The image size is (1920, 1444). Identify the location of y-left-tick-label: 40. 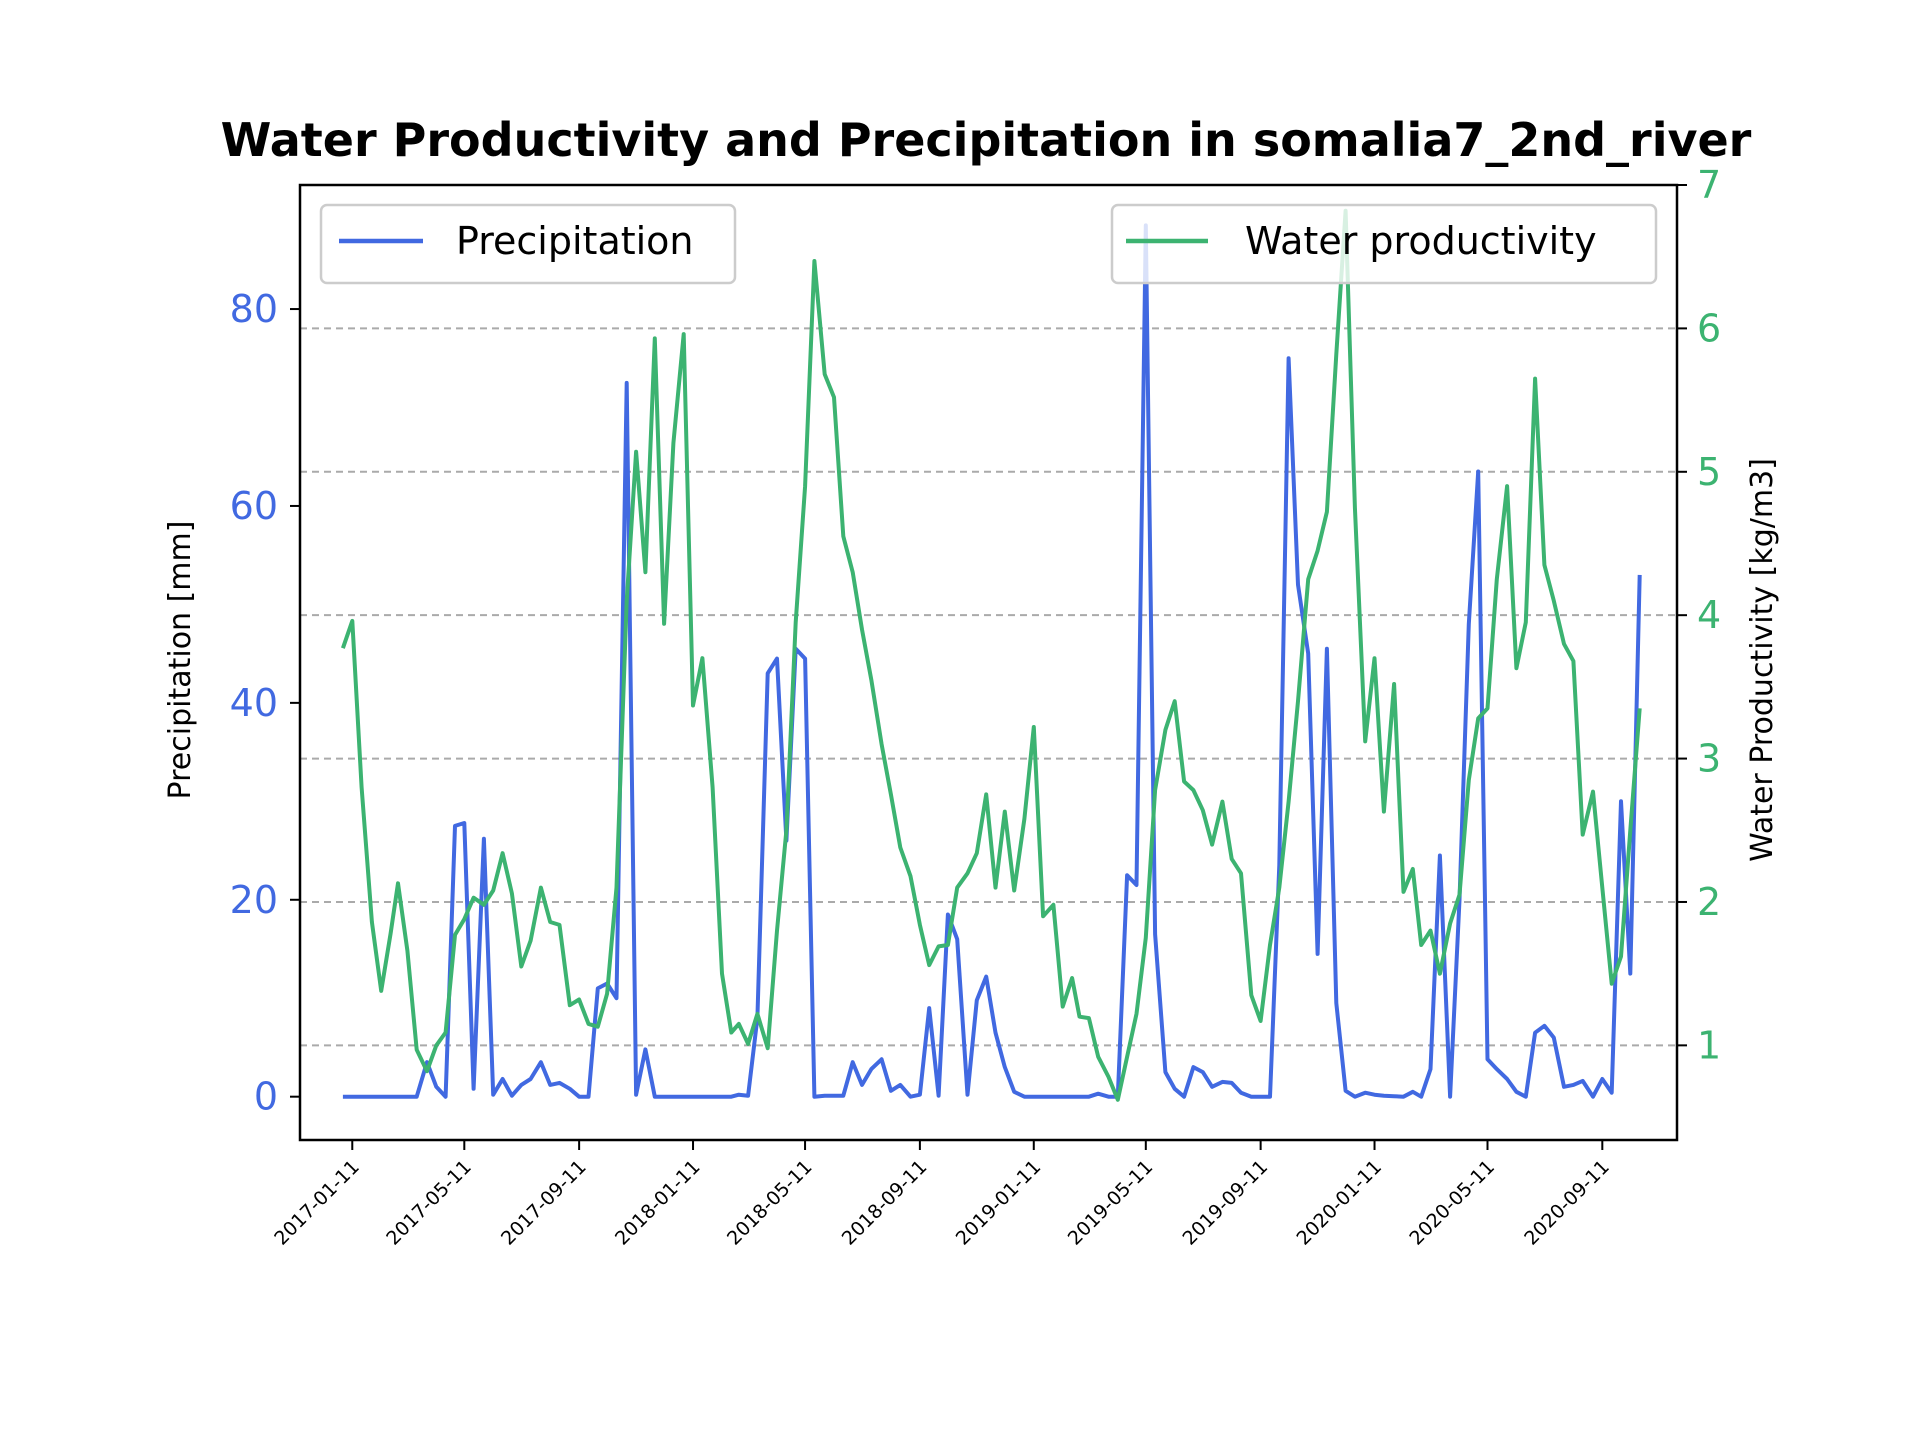
(254, 703).